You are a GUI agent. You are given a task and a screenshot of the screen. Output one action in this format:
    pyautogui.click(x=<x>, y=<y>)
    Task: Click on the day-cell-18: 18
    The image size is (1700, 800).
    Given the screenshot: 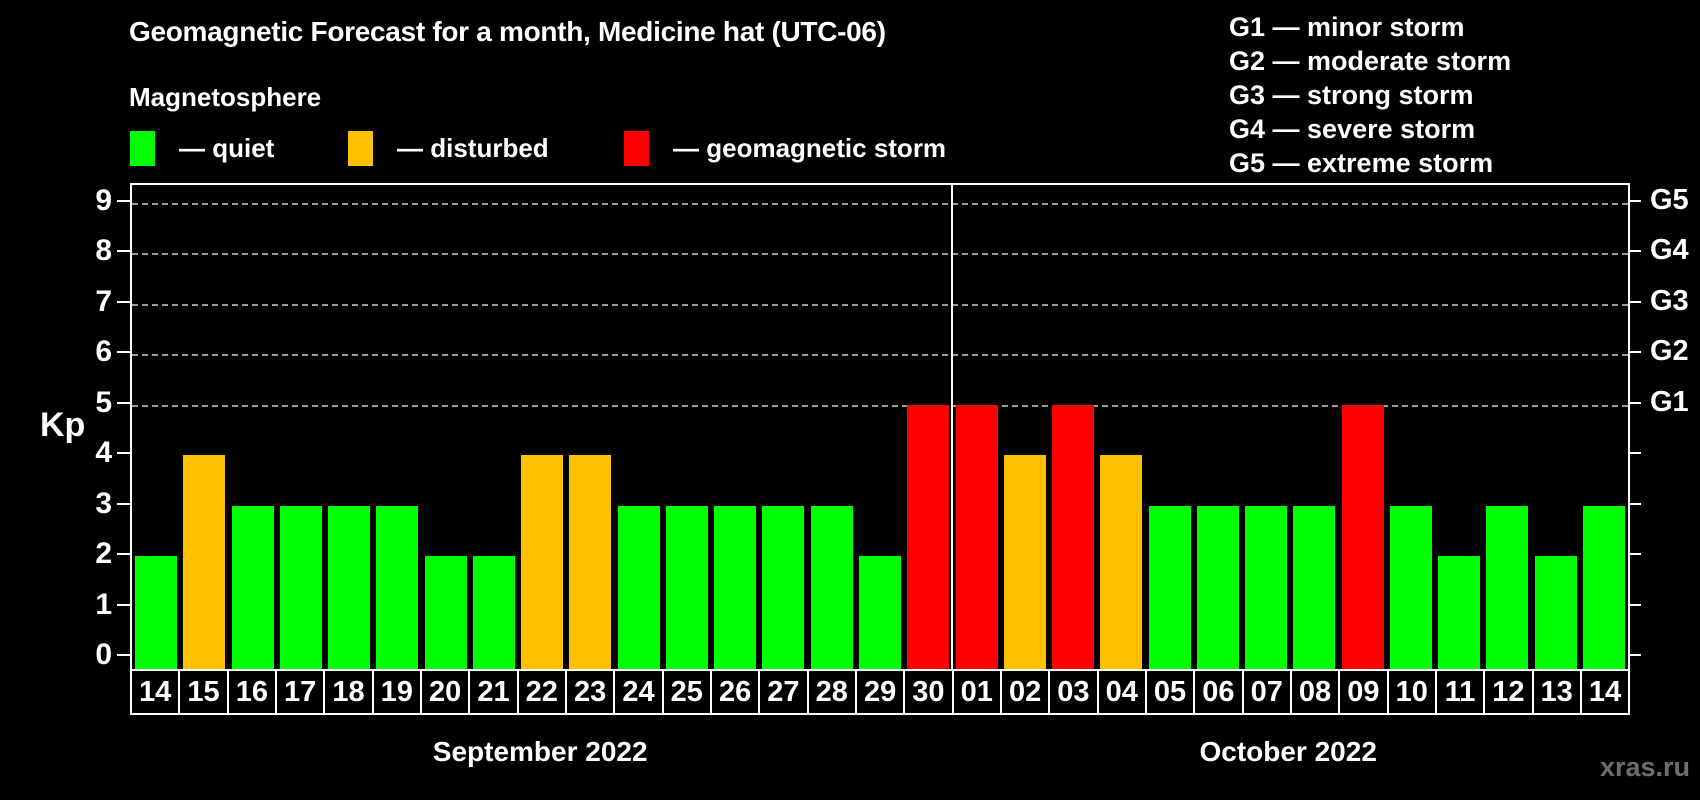 What is the action you would take?
    pyautogui.click(x=348, y=692)
    